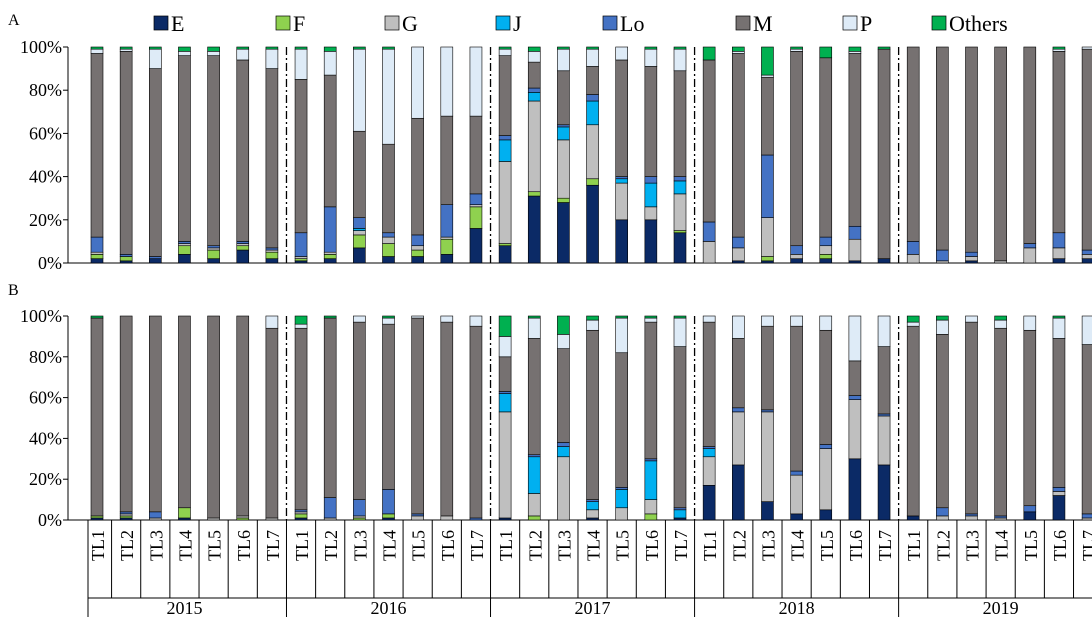 Image resolution: width=1092 pixels, height=618 pixels. Describe the element at coordinates (651, 418) in the screenshot. I see `bar-2017-tl6` at that location.